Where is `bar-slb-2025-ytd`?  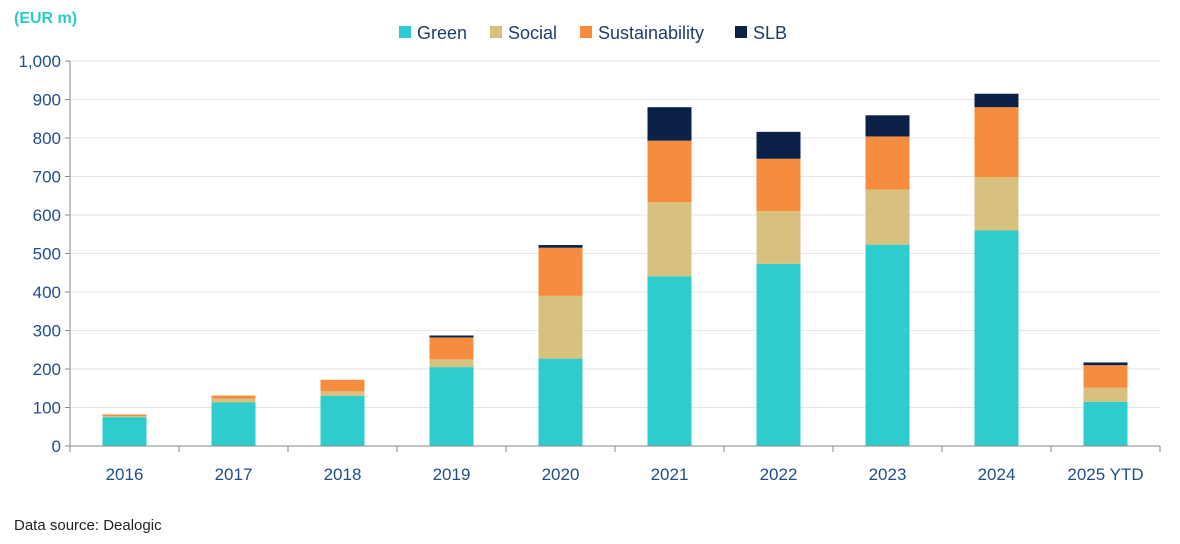 bar-slb-2025-ytd is located at coordinates (1105, 364).